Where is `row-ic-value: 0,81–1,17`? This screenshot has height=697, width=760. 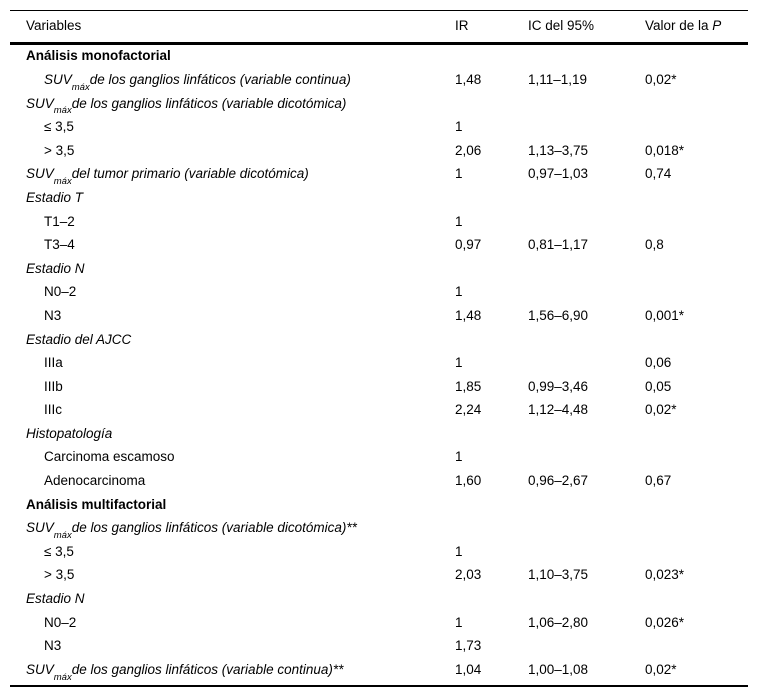
row-ic-value: 0,81–1,17 is located at coordinates (558, 245).